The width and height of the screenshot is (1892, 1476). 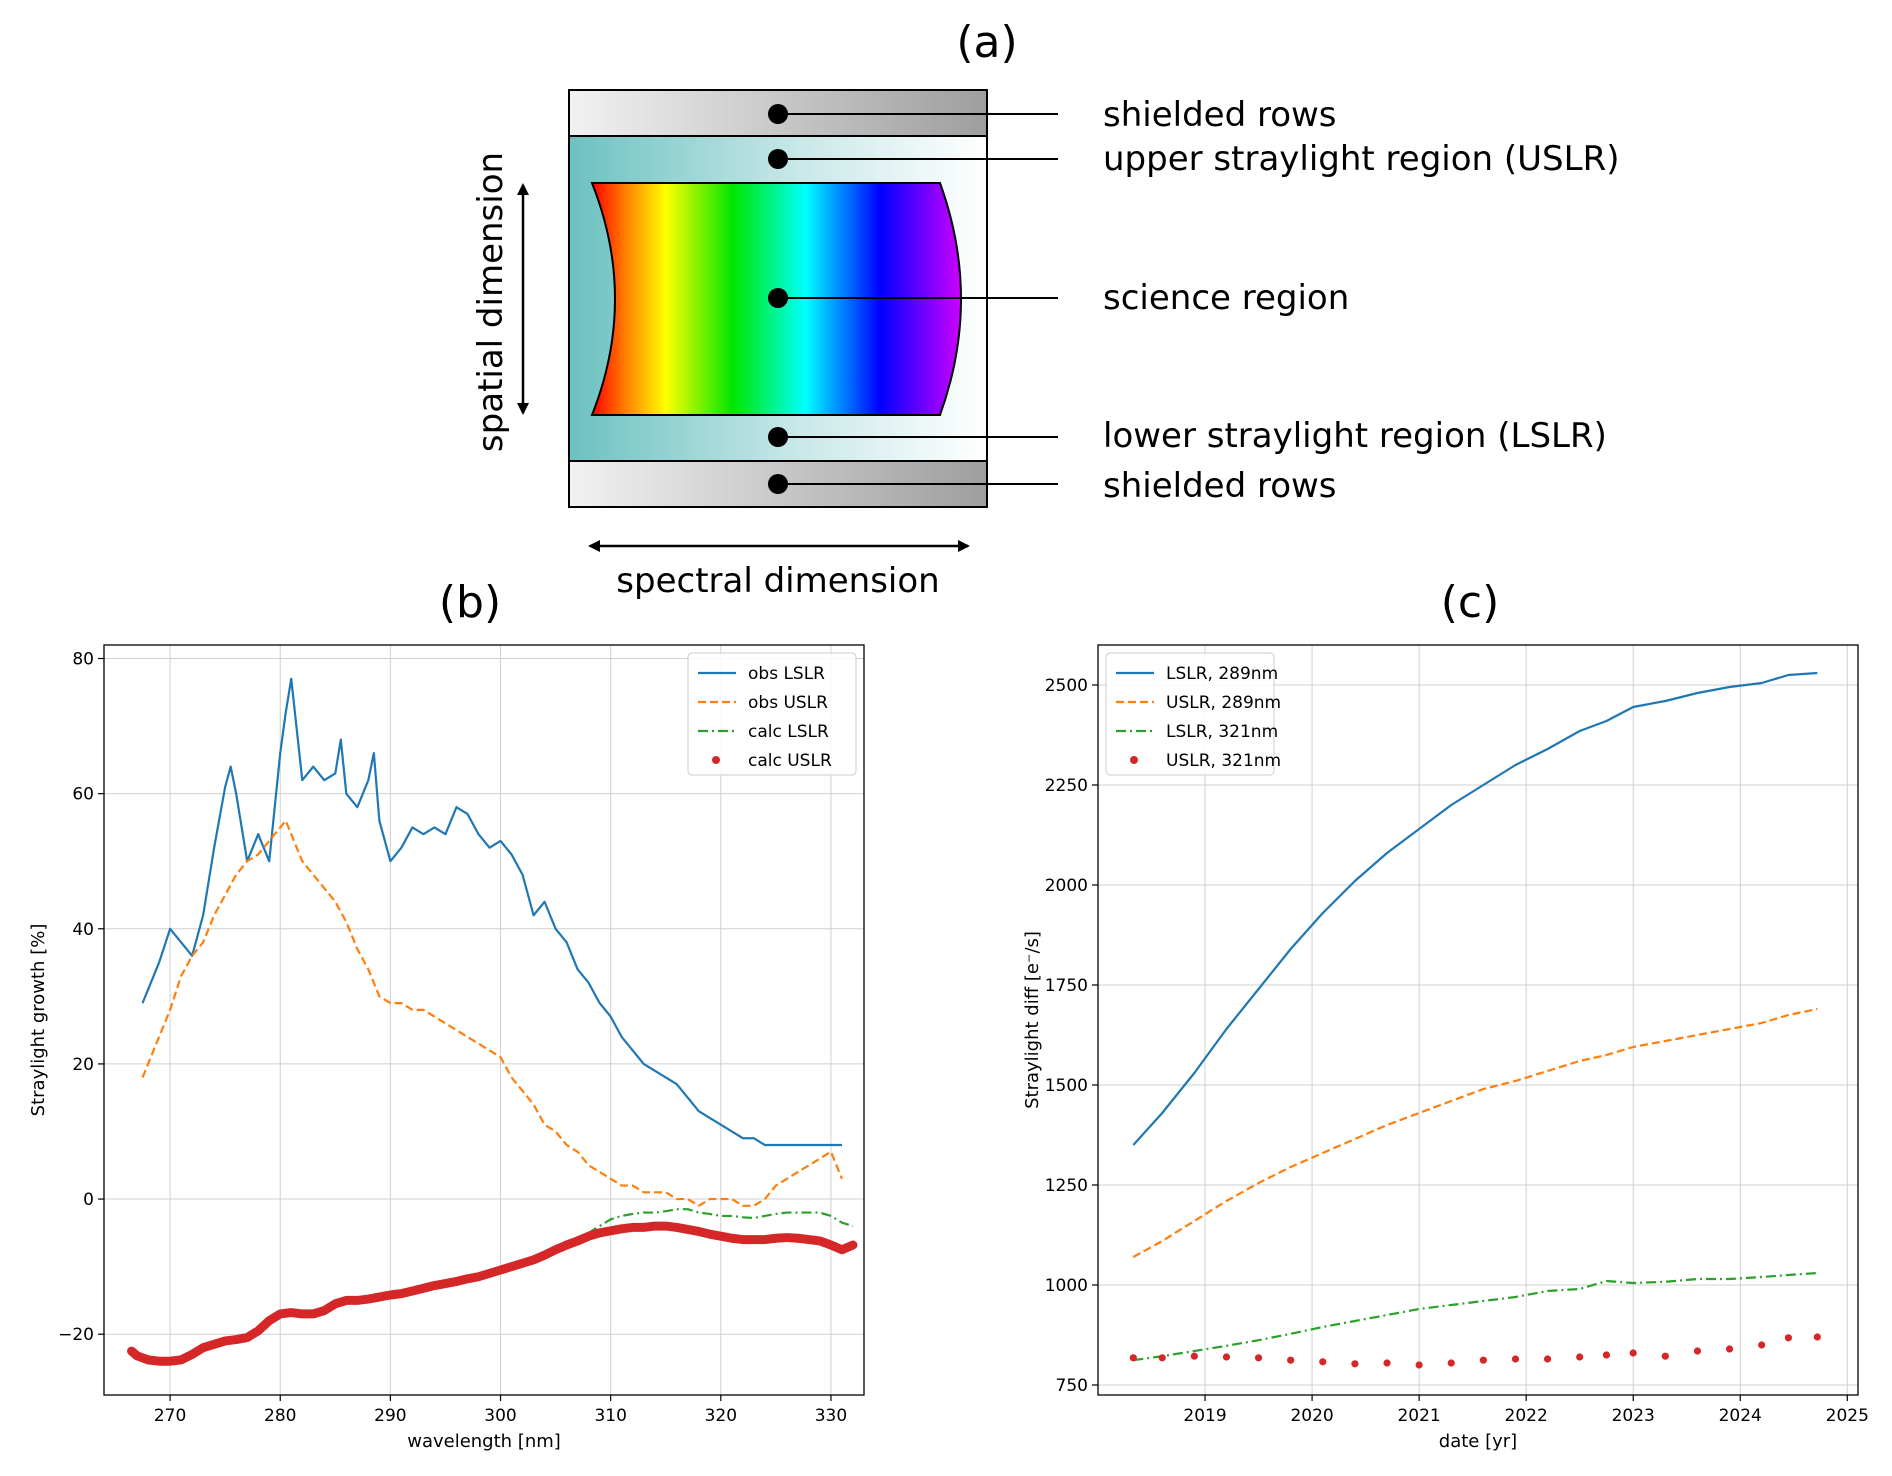 I want to click on callout-dots, so click(x=778, y=299).